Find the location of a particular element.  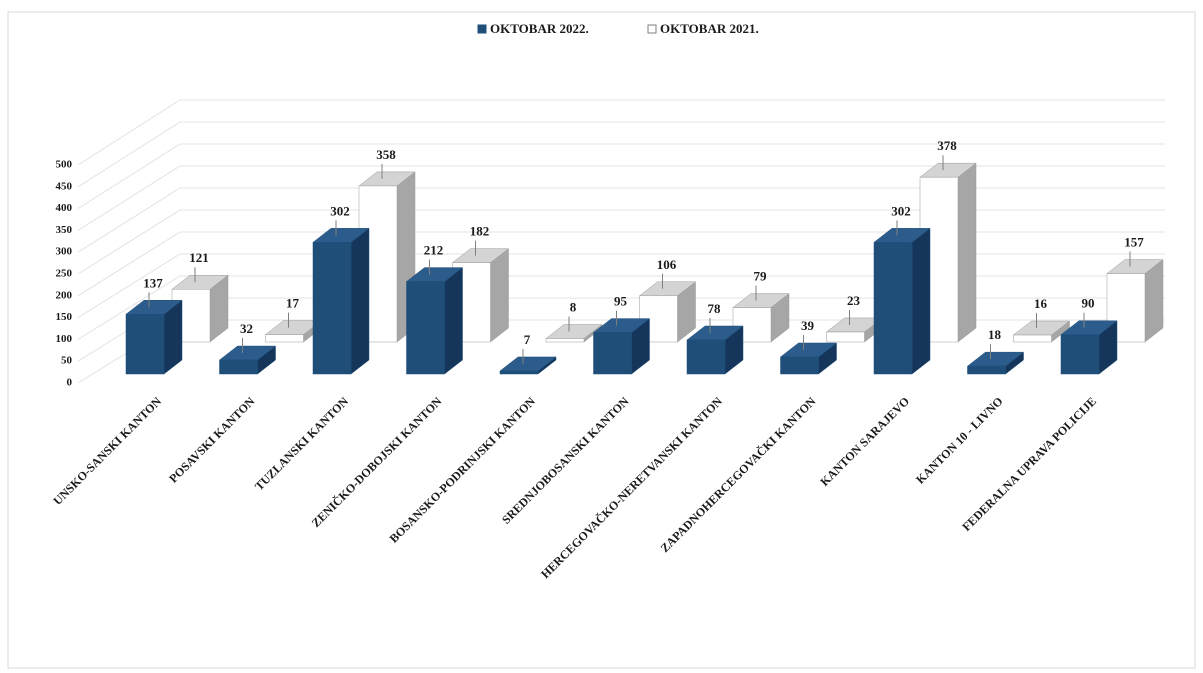

value-label: 358 is located at coordinates (386, 154).